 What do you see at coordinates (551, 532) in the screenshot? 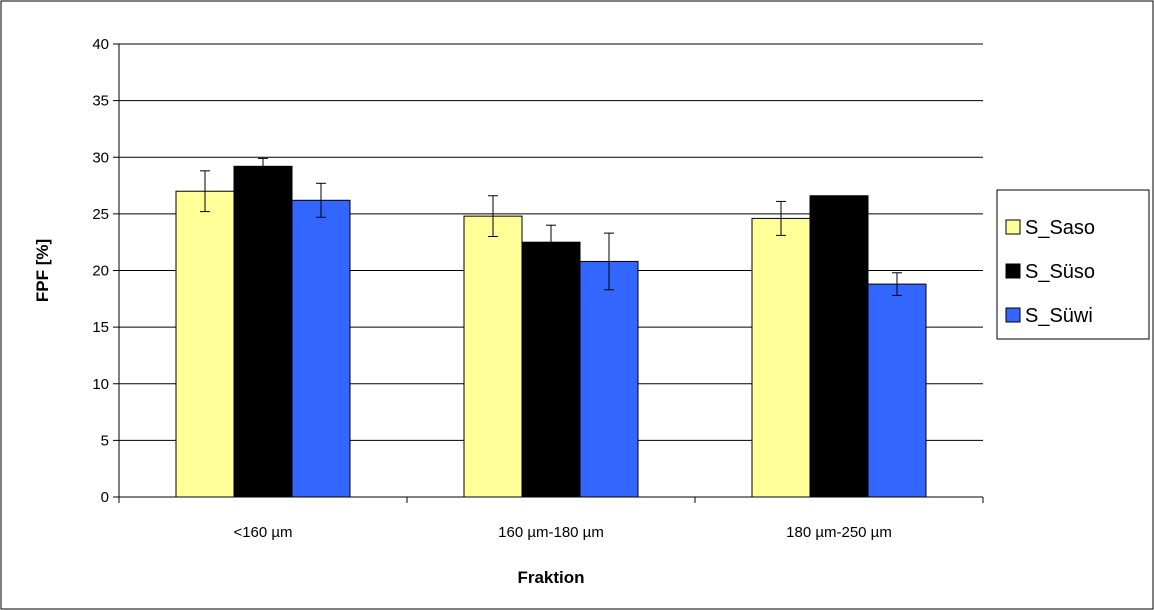
I see `x-tick-label: 160 µm-180 µm` at bounding box center [551, 532].